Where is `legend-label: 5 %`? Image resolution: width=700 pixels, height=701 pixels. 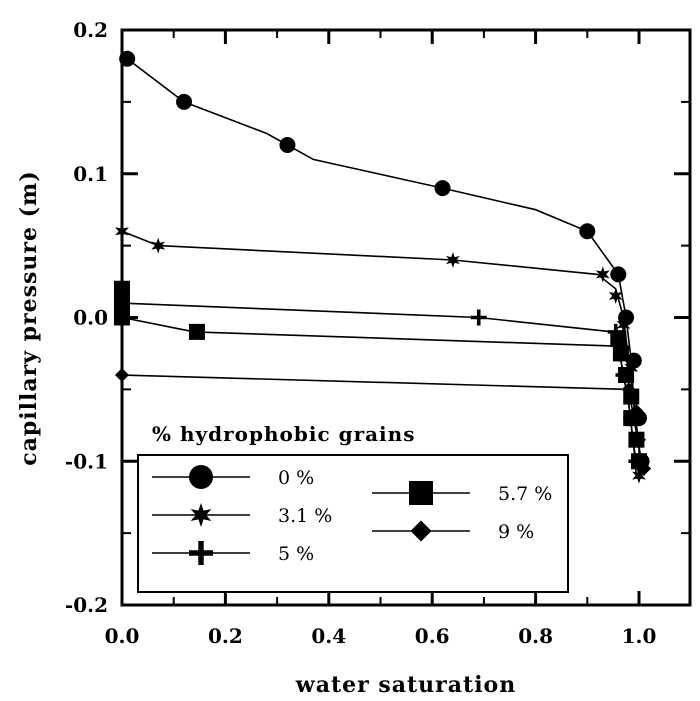 legend-label: 5 % is located at coordinates (296, 554).